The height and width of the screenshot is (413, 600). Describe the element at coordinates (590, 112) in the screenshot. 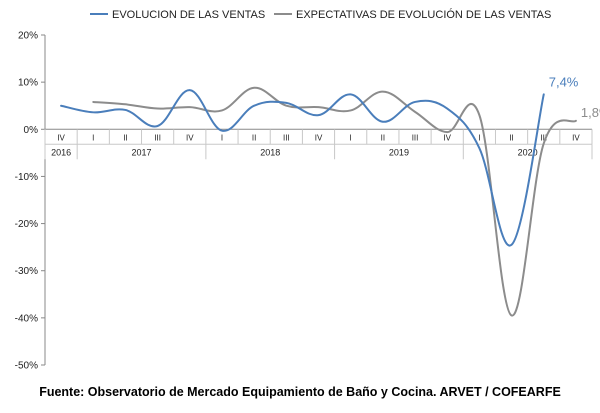

I see `expectations-end-label: 1,8%` at that location.